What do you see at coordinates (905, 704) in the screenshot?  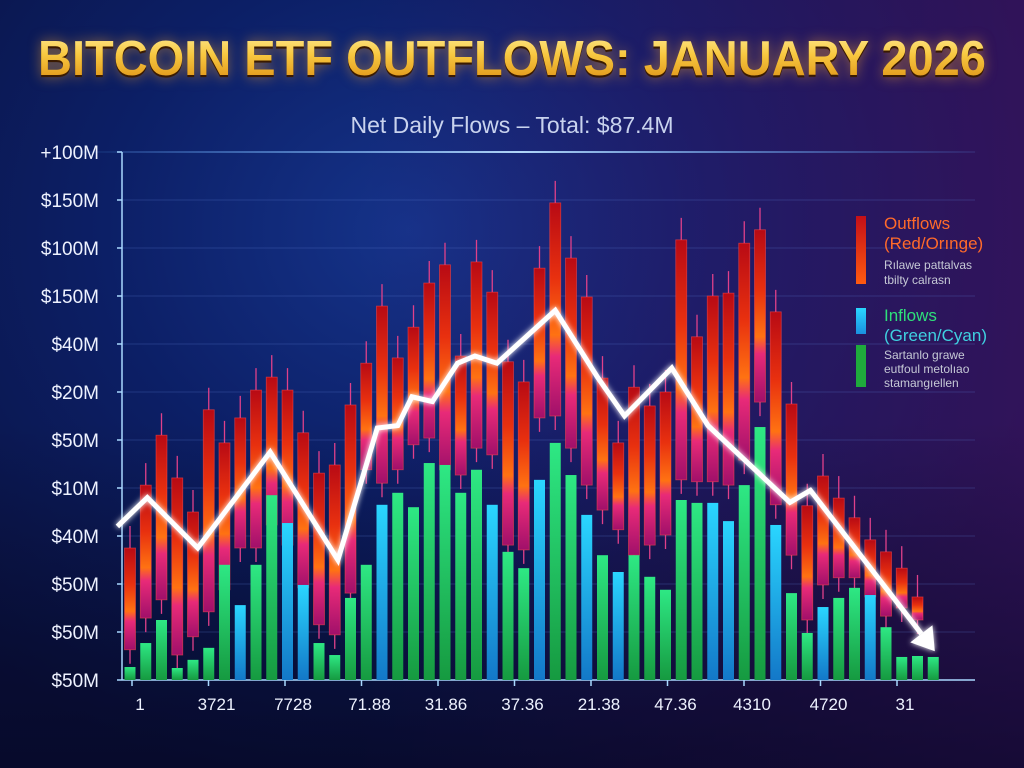 I see `x-tick-label: 31` at bounding box center [905, 704].